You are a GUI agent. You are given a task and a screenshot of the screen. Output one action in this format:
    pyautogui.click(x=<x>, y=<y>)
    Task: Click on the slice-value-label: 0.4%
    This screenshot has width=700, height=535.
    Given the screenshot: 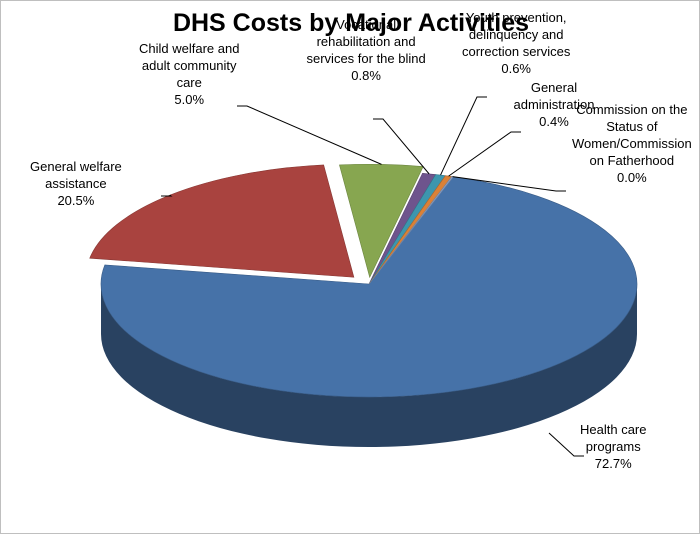 What is the action you would take?
    pyautogui.click(x=554, y=121)
    